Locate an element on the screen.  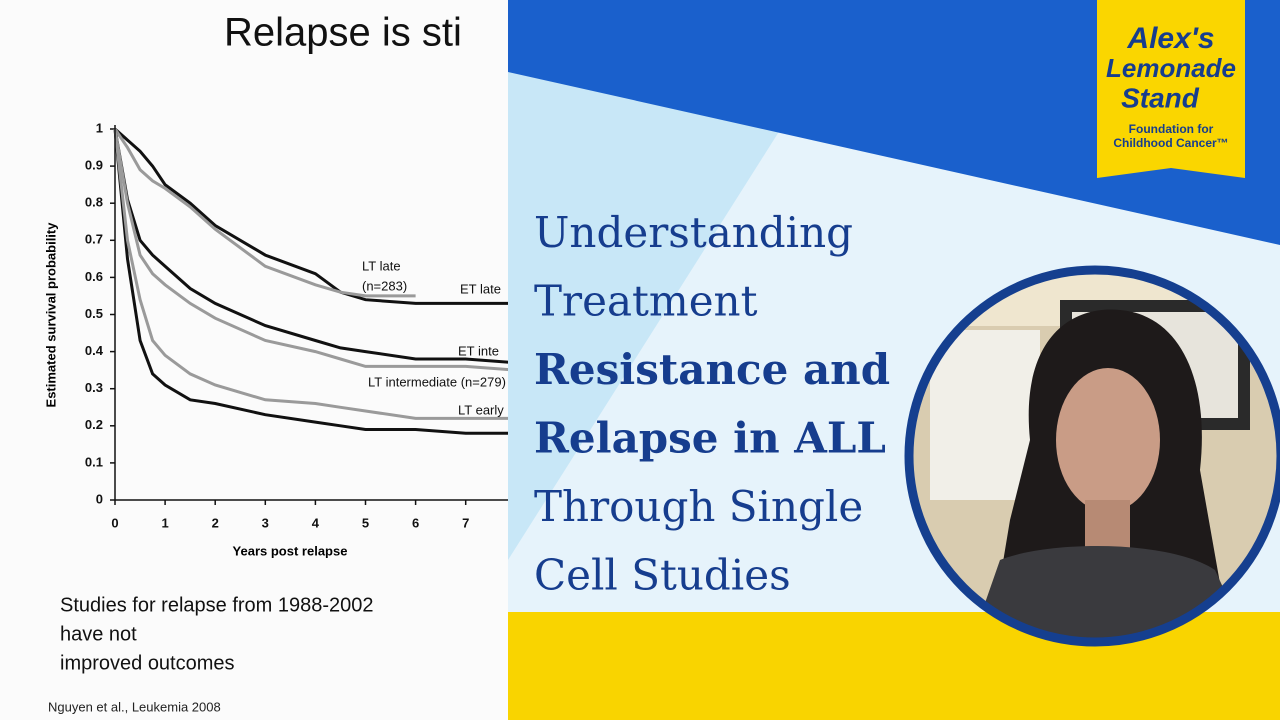
speaker-photo is located at coordinates (1094, 456).